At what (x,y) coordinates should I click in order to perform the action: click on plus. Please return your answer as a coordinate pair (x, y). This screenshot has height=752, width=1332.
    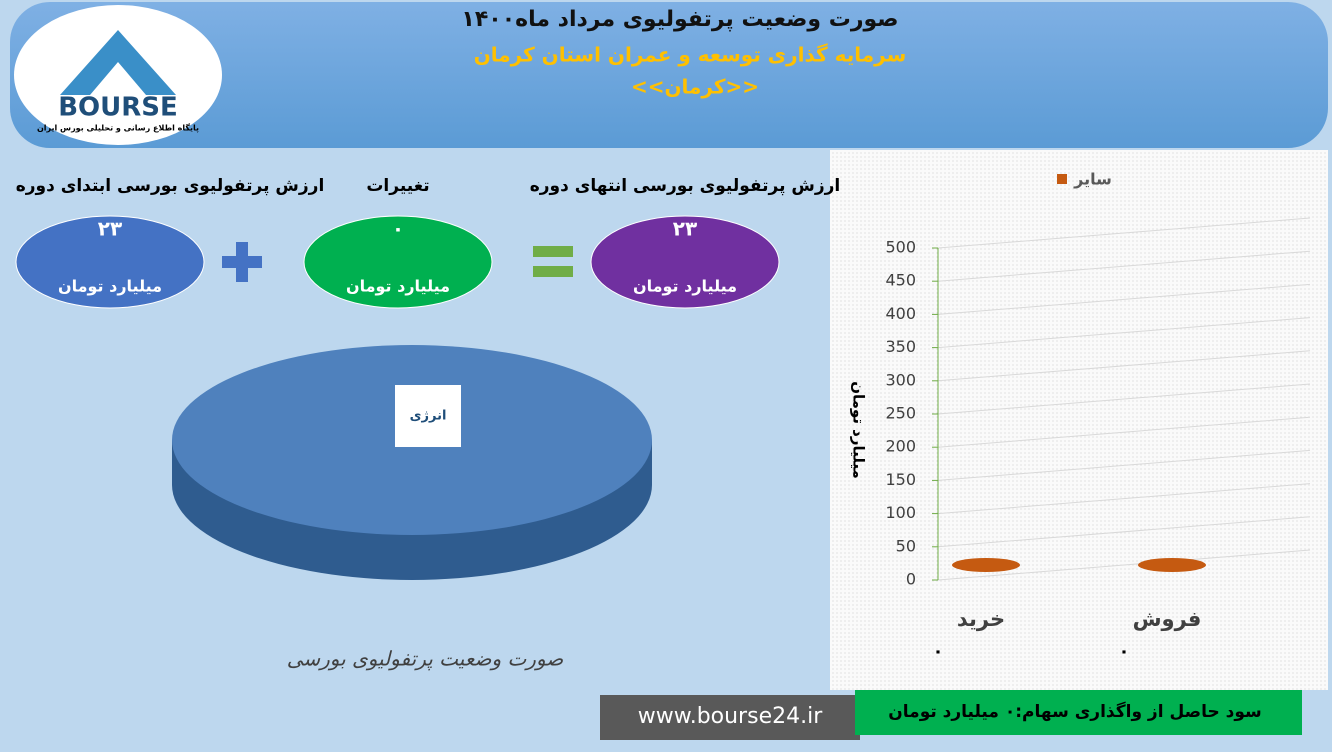
    Looking at the image, I should click on (242, 262).